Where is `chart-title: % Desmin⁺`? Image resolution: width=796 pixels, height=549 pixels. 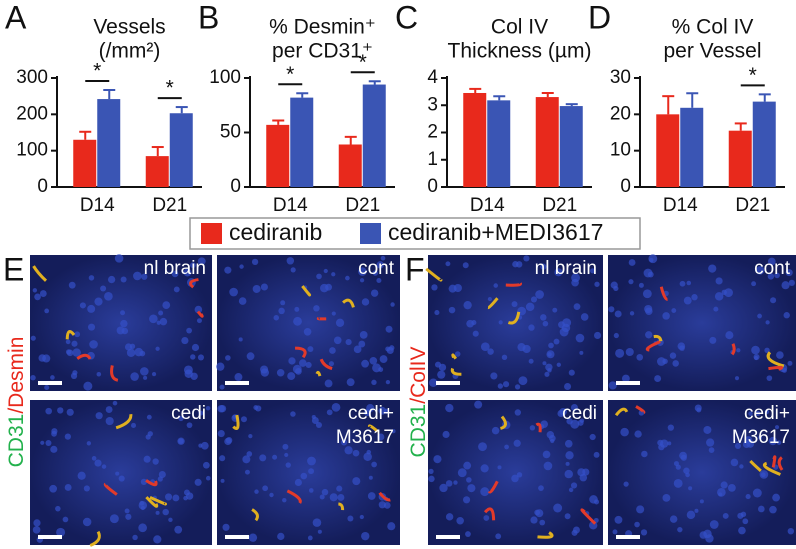
chart-title: % Desmin⁺ is located at coordinates (322, 27).